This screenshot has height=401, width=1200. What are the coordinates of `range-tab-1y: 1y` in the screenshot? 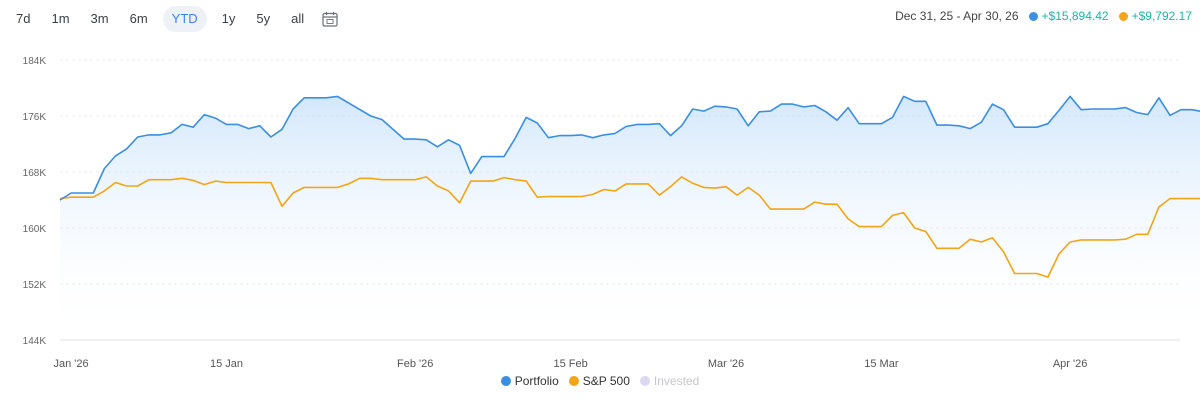 It's located at (228, 18).